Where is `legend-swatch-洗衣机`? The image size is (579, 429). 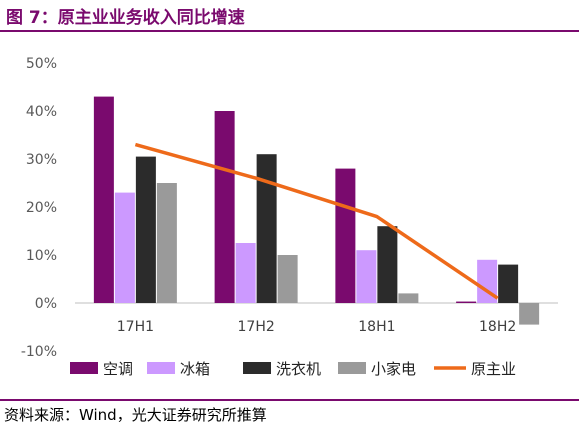 legend-swatch-洗衣机 is located at coordinates (257, 368).